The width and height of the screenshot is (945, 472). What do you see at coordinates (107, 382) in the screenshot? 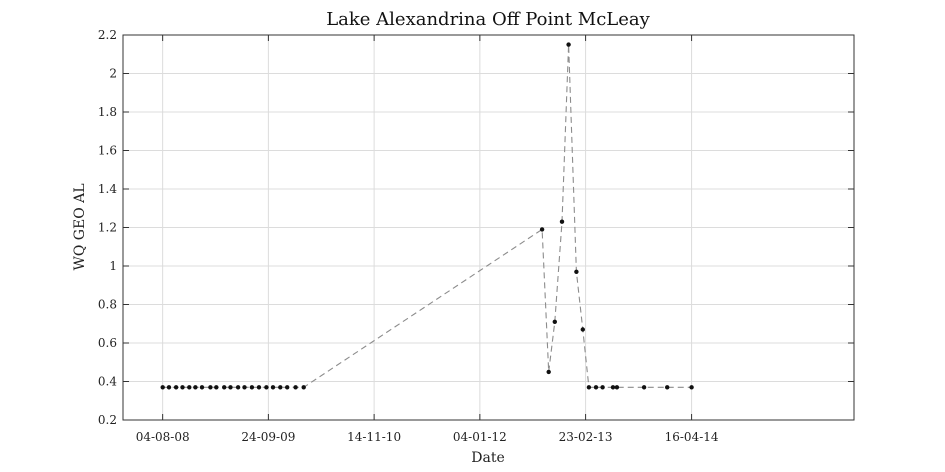
I see `y-tick-label: 0.4` at bounding box center [107, 382].